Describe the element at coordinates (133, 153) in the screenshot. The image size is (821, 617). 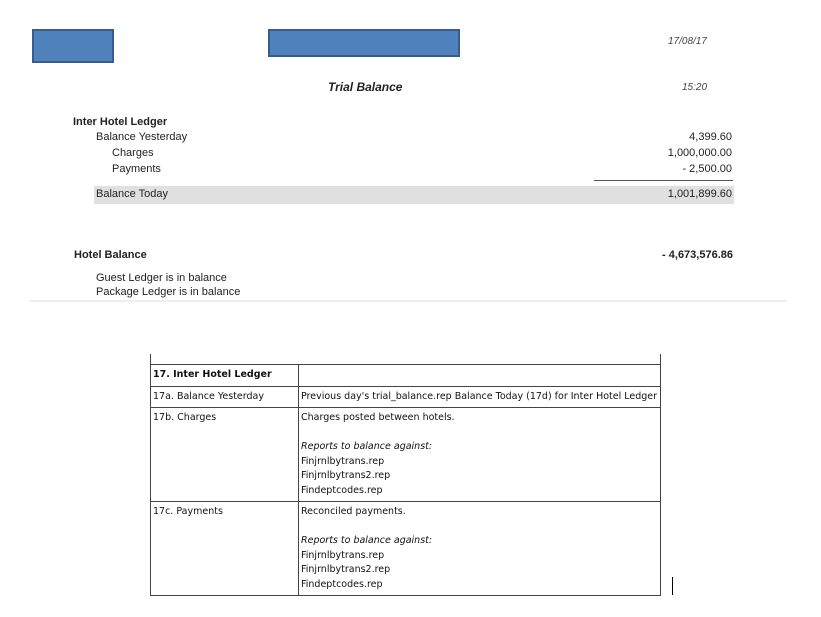
I see `row-label: Charges` at that location.